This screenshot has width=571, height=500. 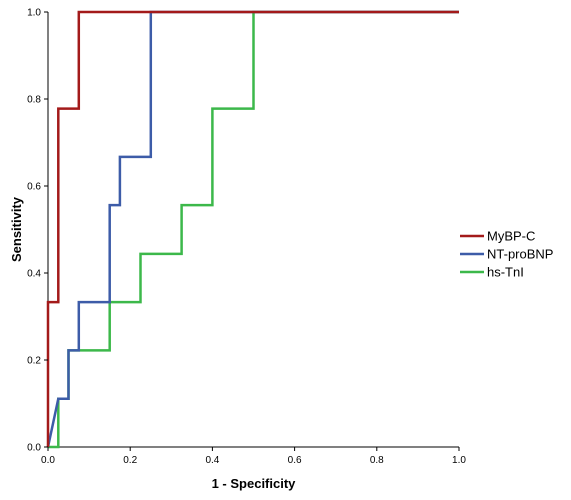 I want to click on y-tick-label: 0.4, so click(x=34, y=274).